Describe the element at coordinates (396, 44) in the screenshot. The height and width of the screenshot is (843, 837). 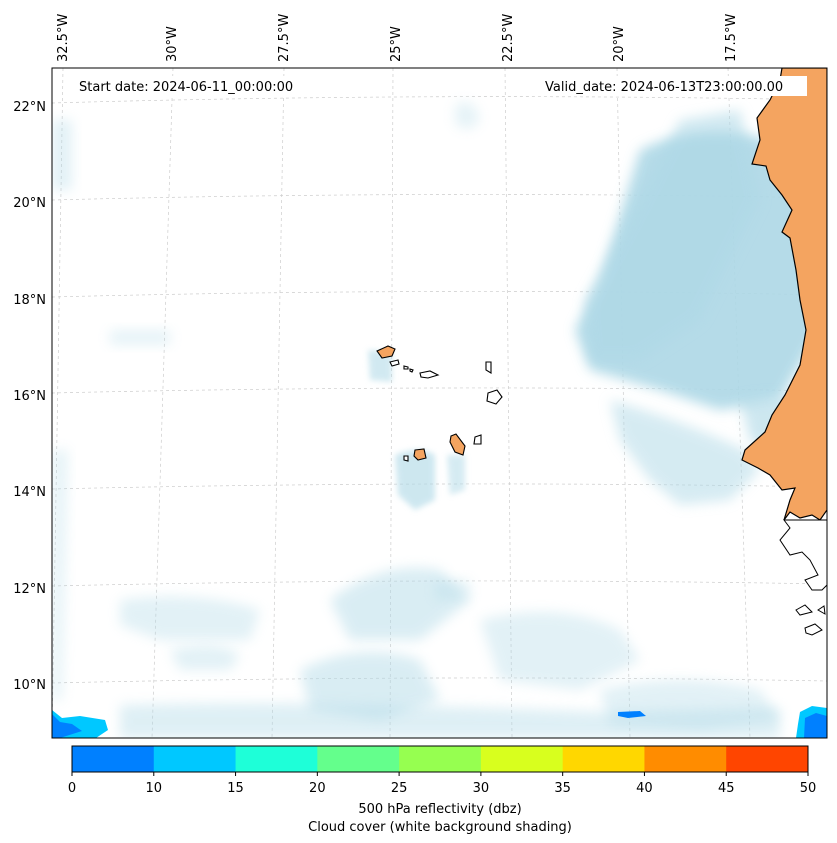
I see `lon-label-25w: 25°W` at that location.